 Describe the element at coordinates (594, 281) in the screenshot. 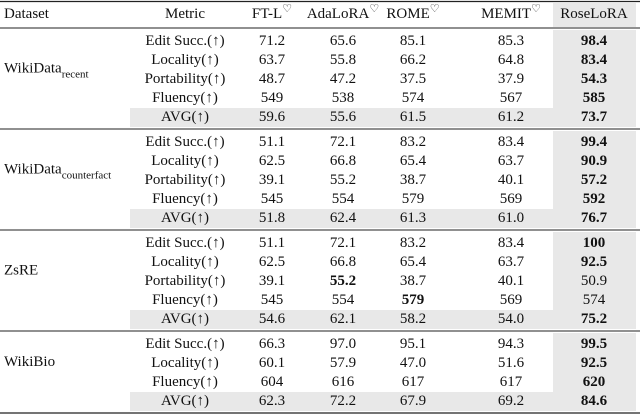

I see `value-cell: 50.9` at that location.